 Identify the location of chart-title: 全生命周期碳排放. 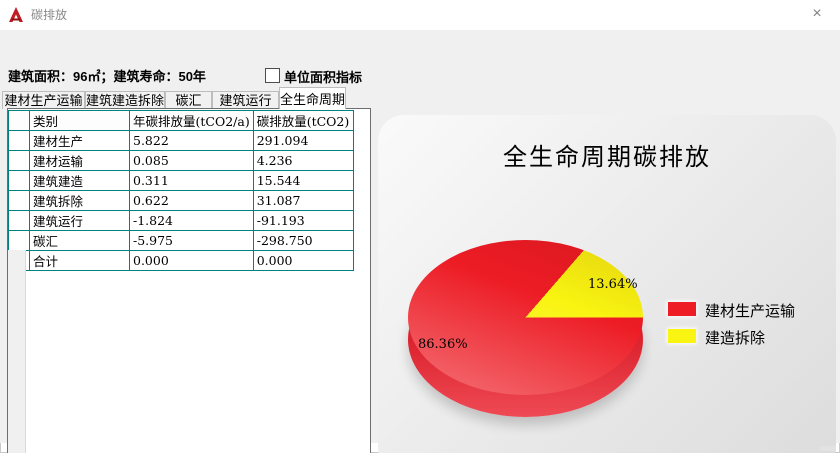
(607, 157).